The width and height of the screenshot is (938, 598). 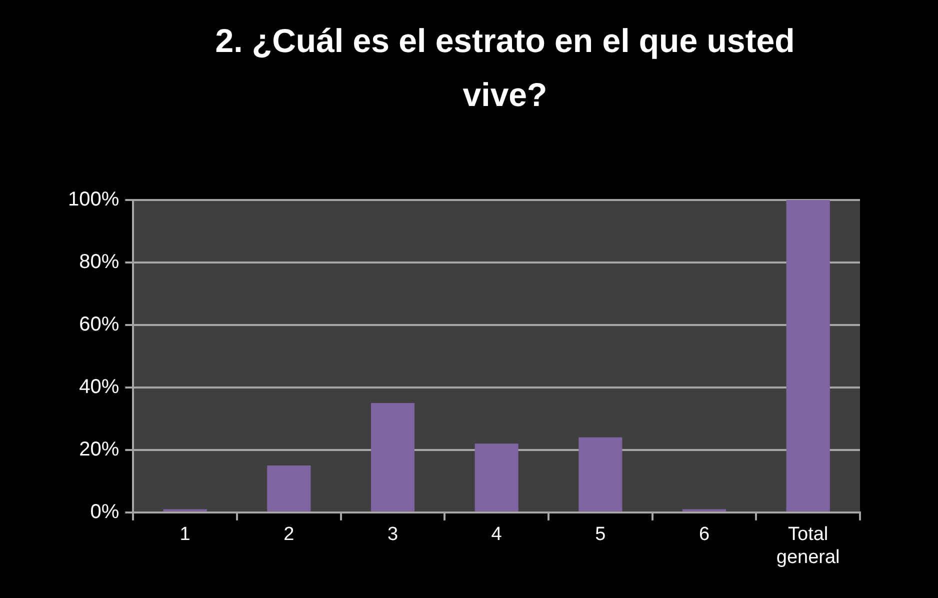 I want to click on x-tick-label: 3, so click(x=392, y=535).